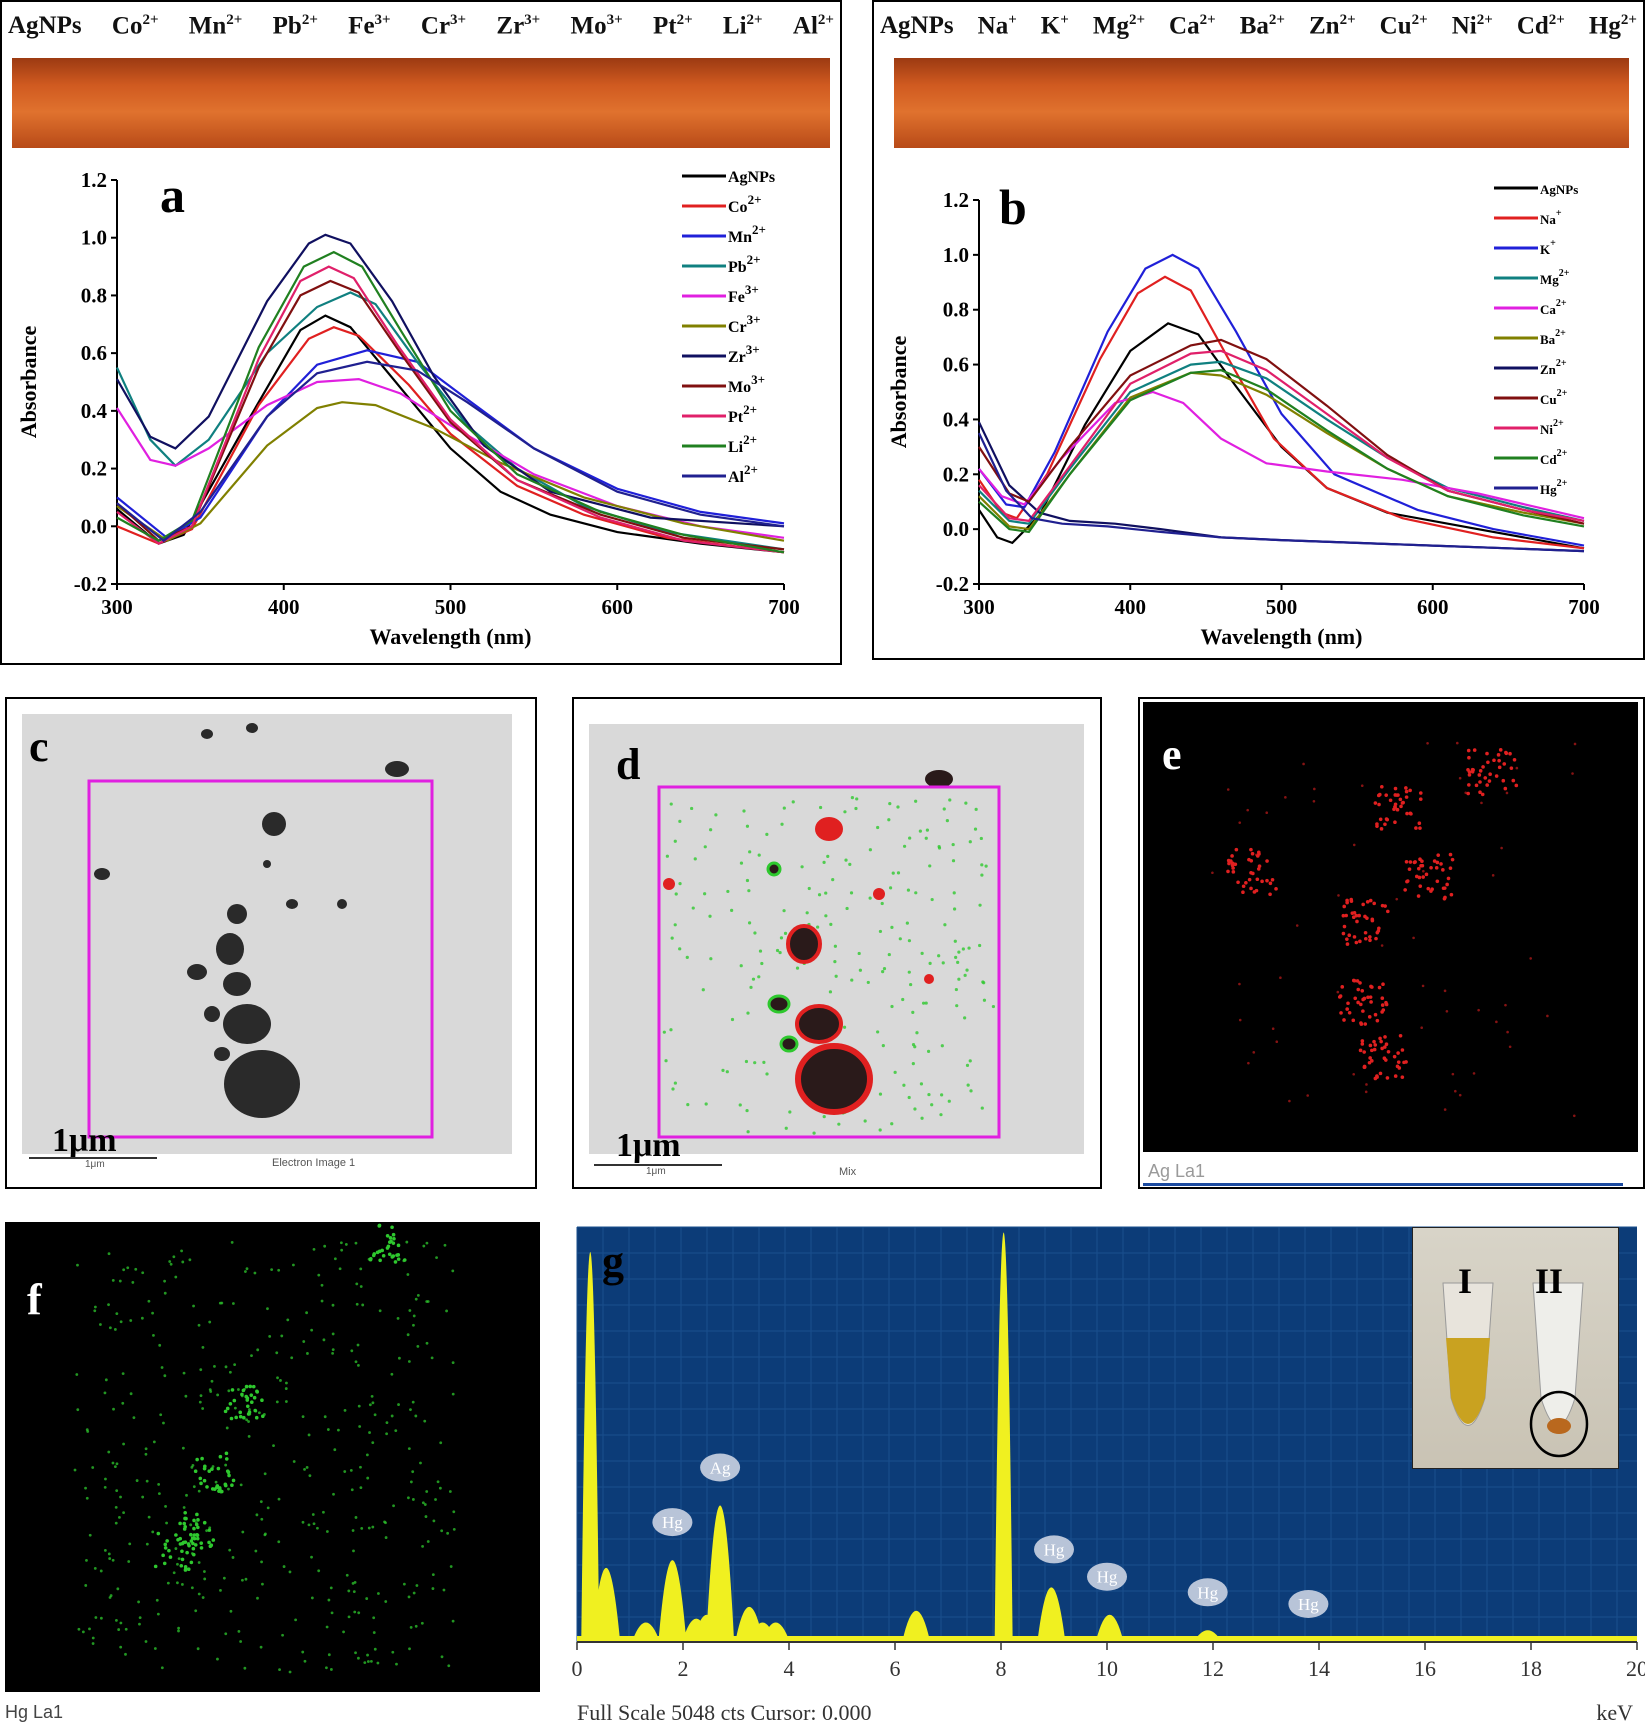  Describe the element at coordinates (251, 920) in the screenshot. I see `particles` at that location.